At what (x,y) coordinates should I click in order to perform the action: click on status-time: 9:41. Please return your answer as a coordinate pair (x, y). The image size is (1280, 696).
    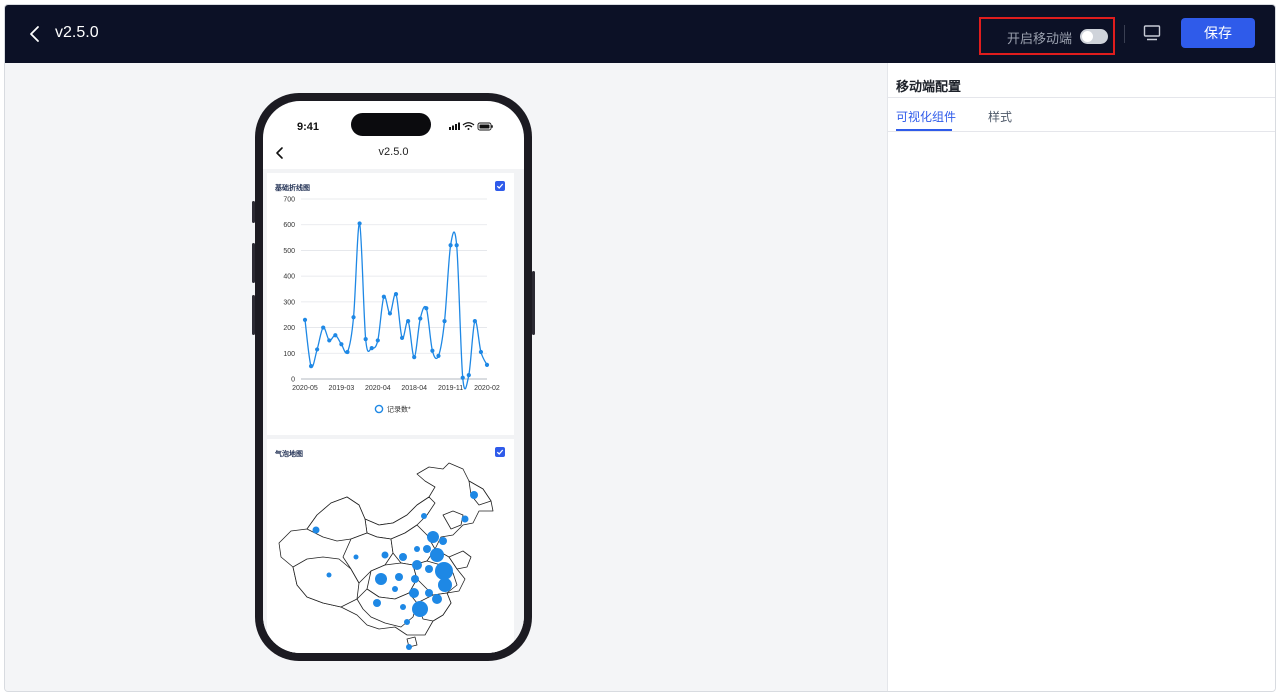
    Looking at the image, I should click on (308, 127).